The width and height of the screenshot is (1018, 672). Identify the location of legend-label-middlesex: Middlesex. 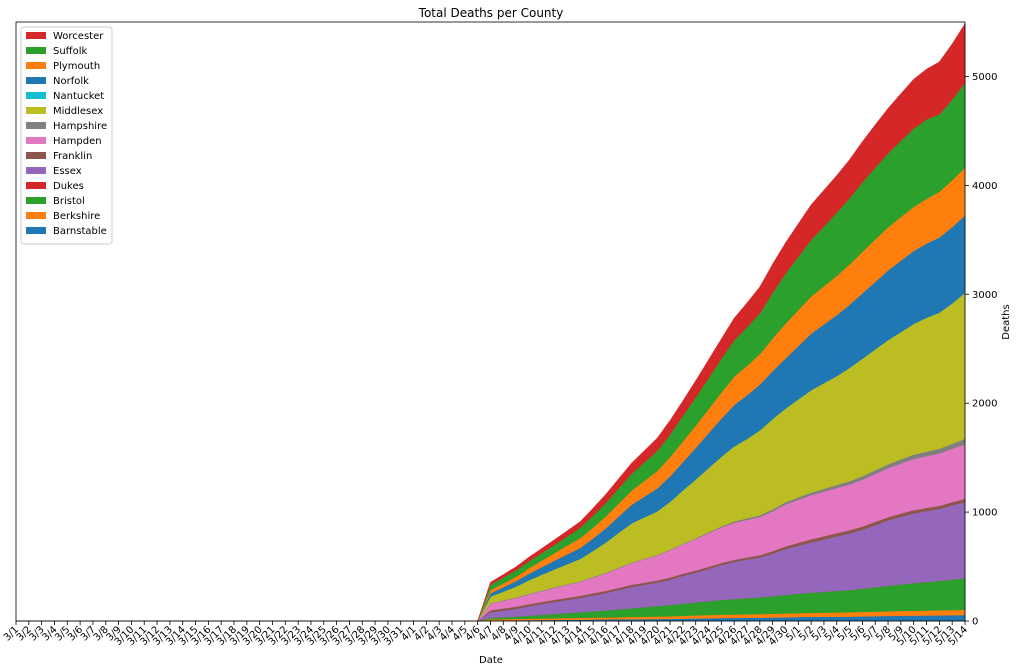
(78, 111).